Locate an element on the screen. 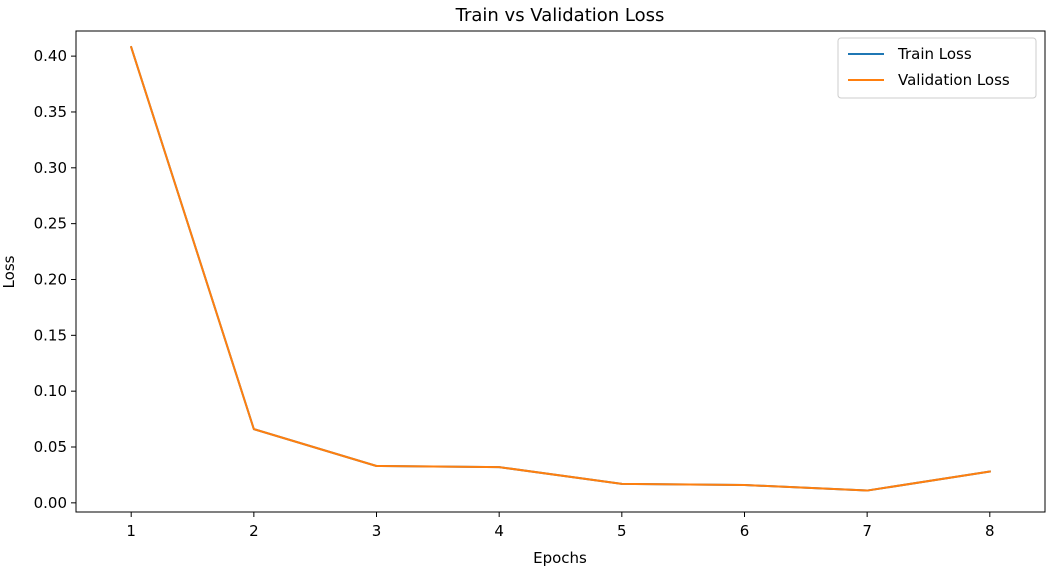 This screenshot has height=579, width=1056. legend-frame is located at coordinates (937, 68).